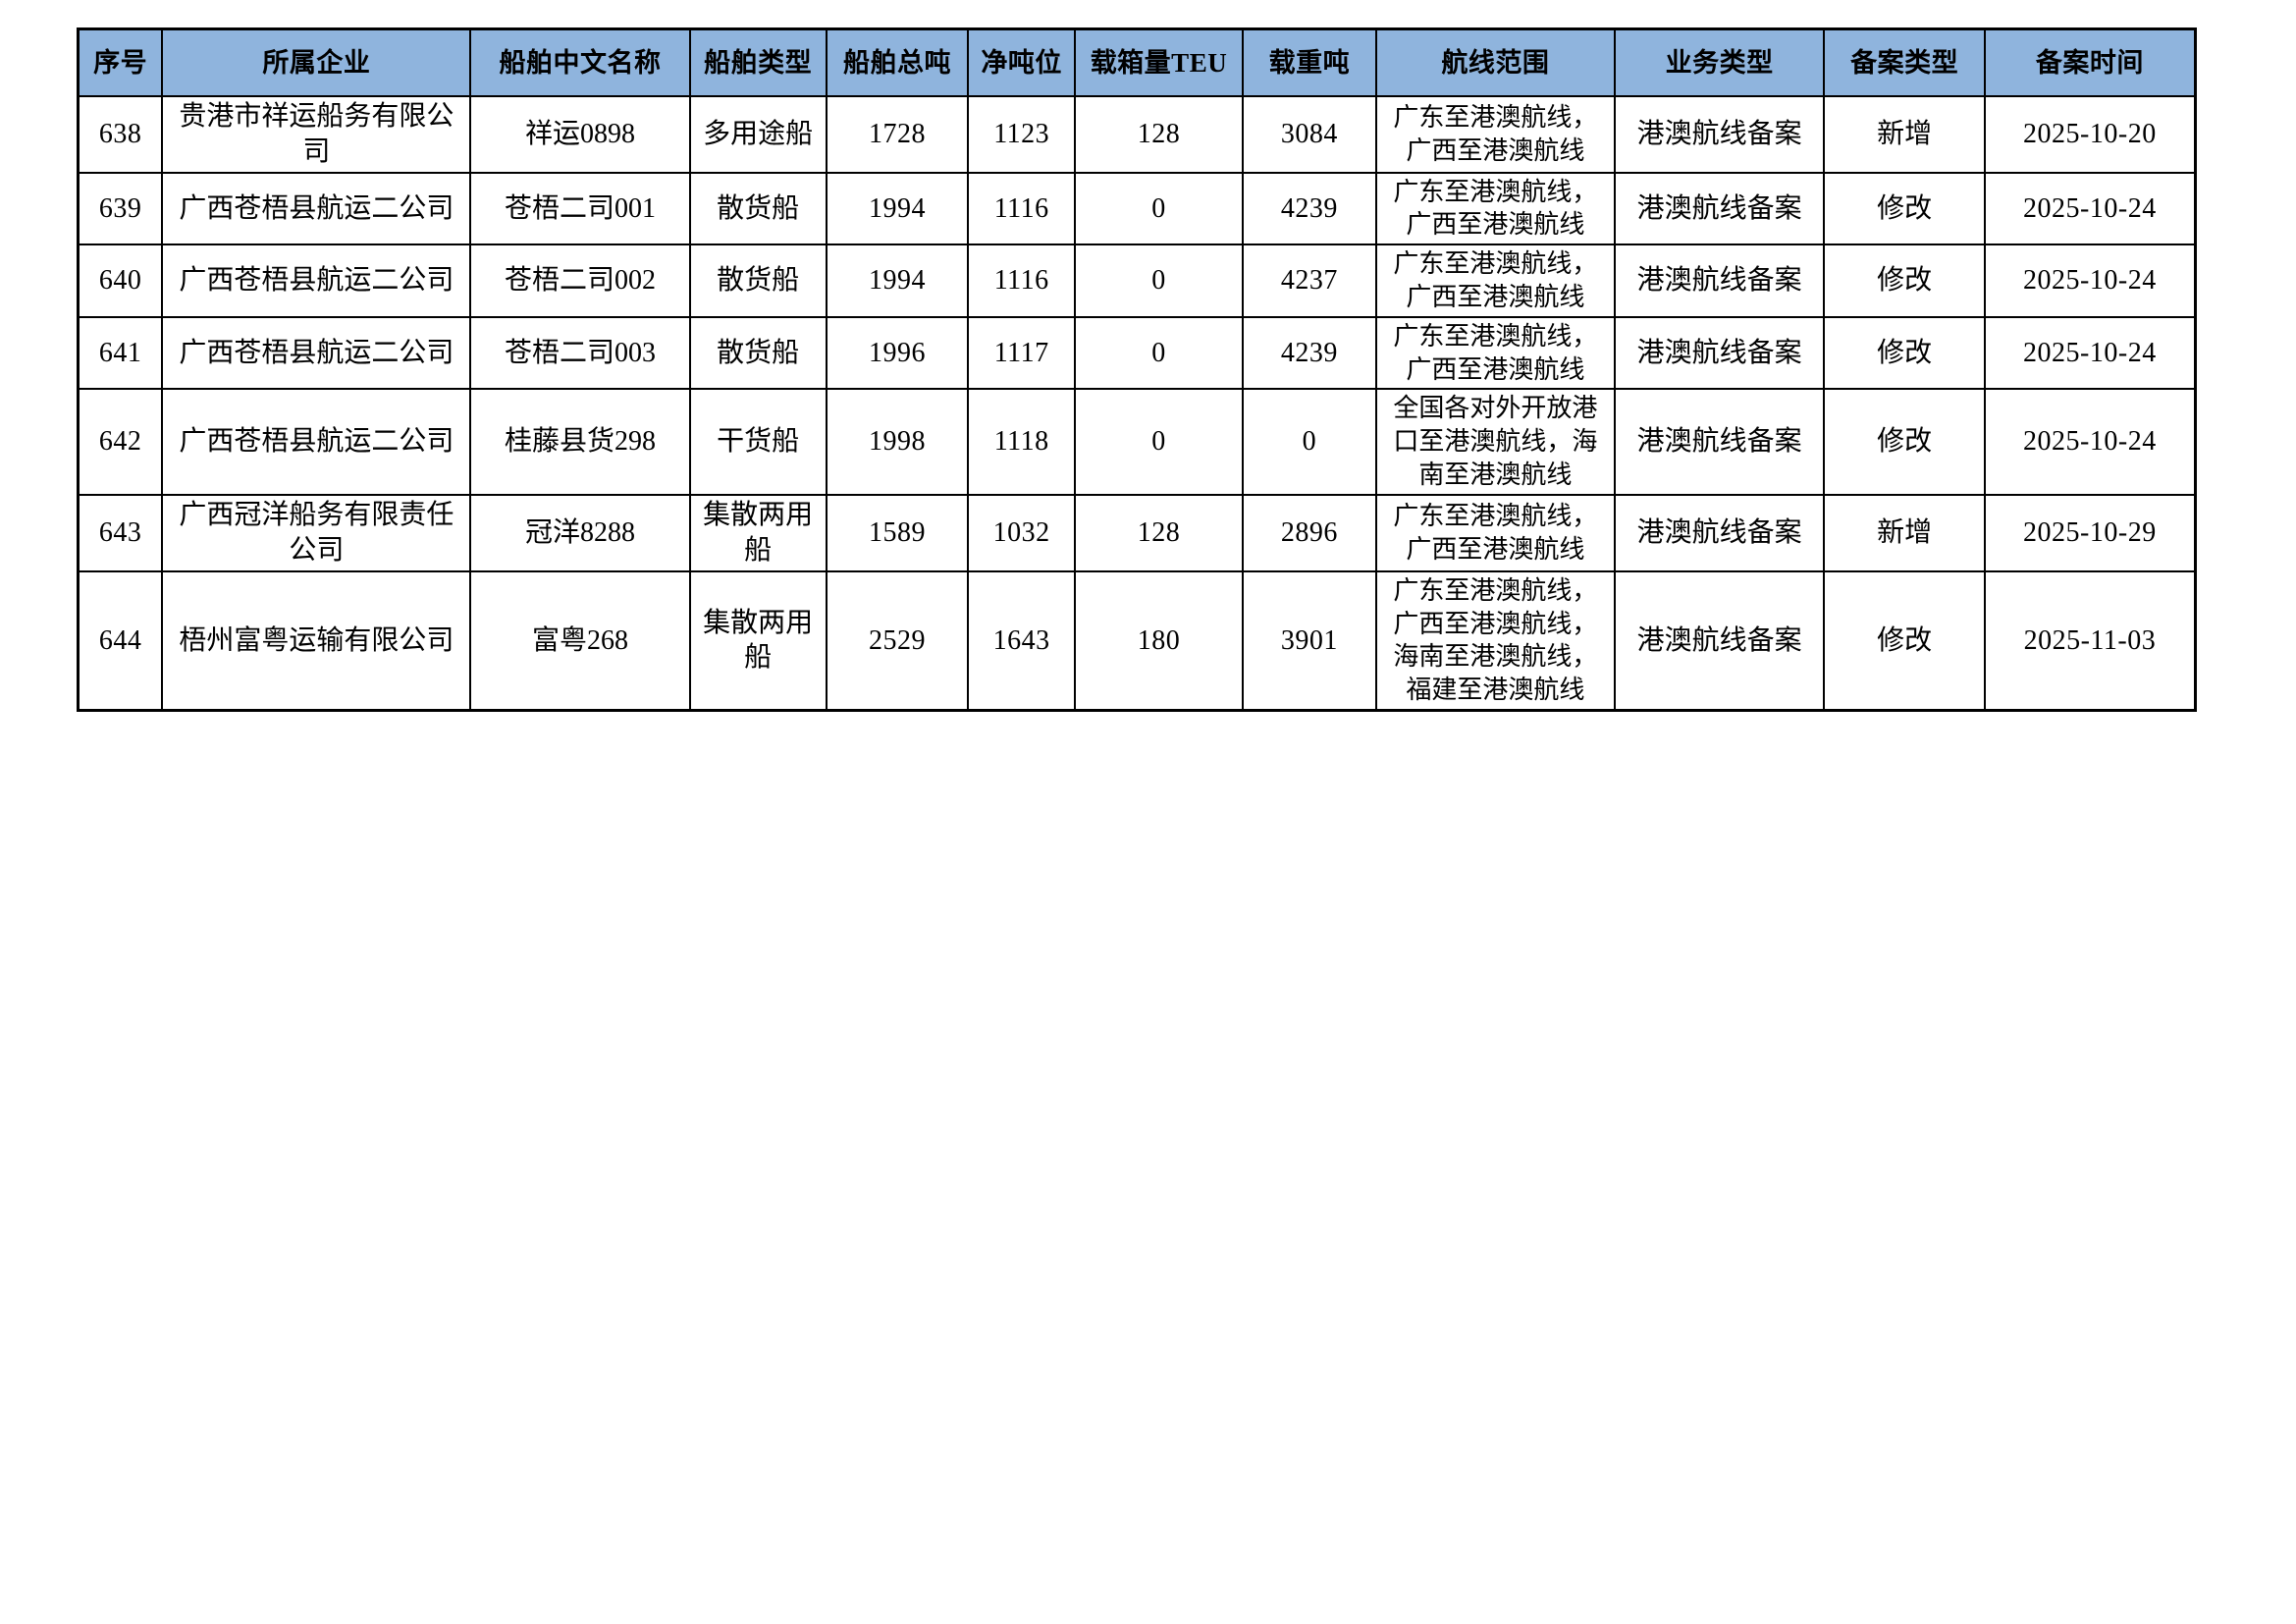  Describe the element at coordinates (758, 62) in the screenshot. I see `column-header-ship-type: 船舶类型` at that location.